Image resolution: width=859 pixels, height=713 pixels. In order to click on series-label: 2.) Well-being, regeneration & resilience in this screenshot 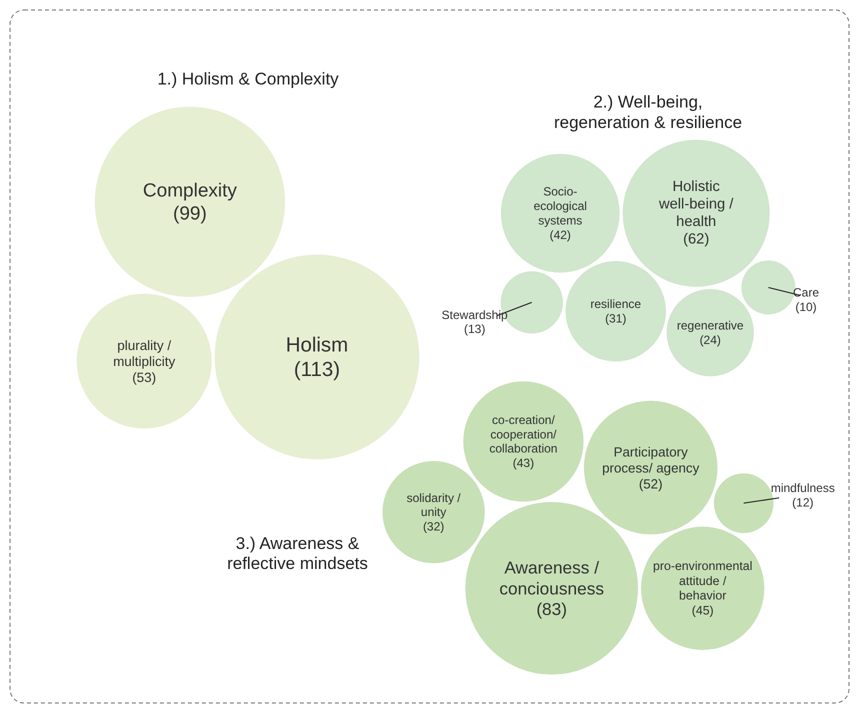, I will do `click(648, 112)`.